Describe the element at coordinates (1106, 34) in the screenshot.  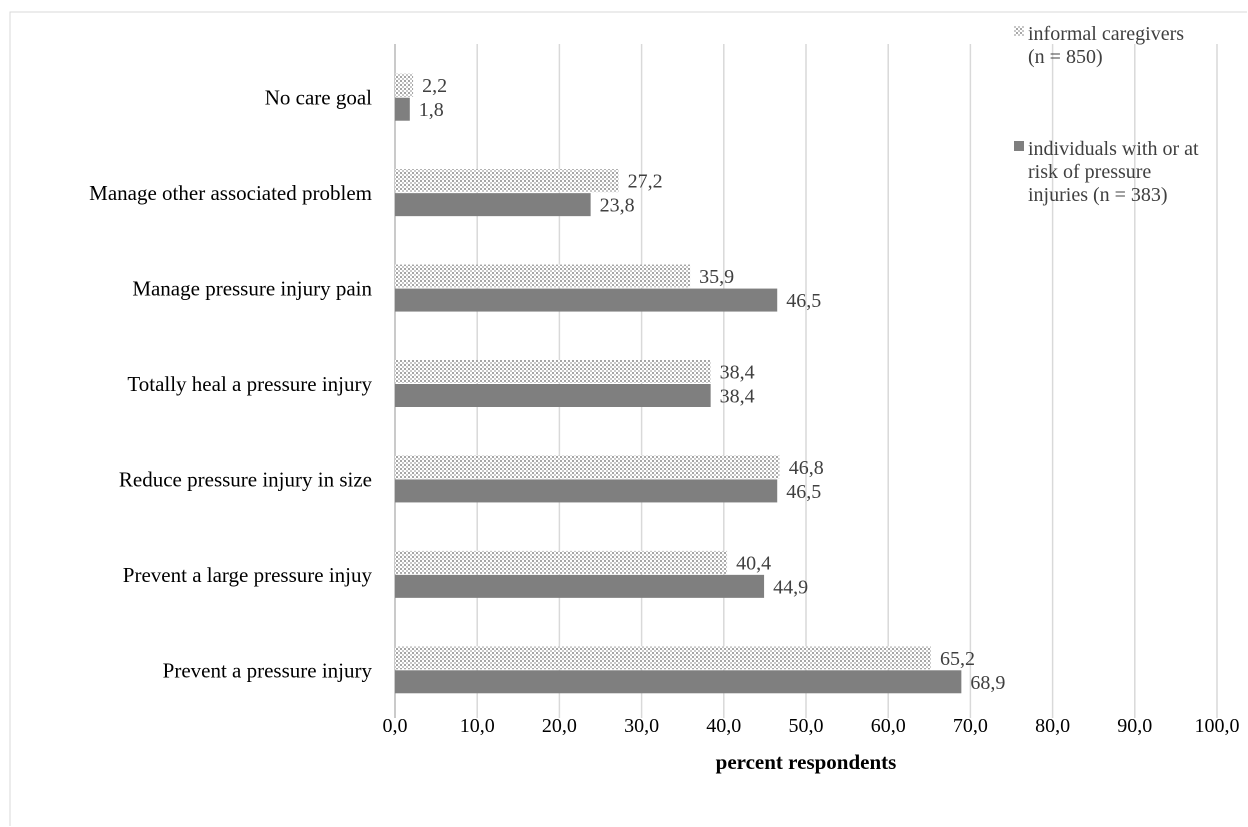
I see `legend-label: informal caregivers` at that location.